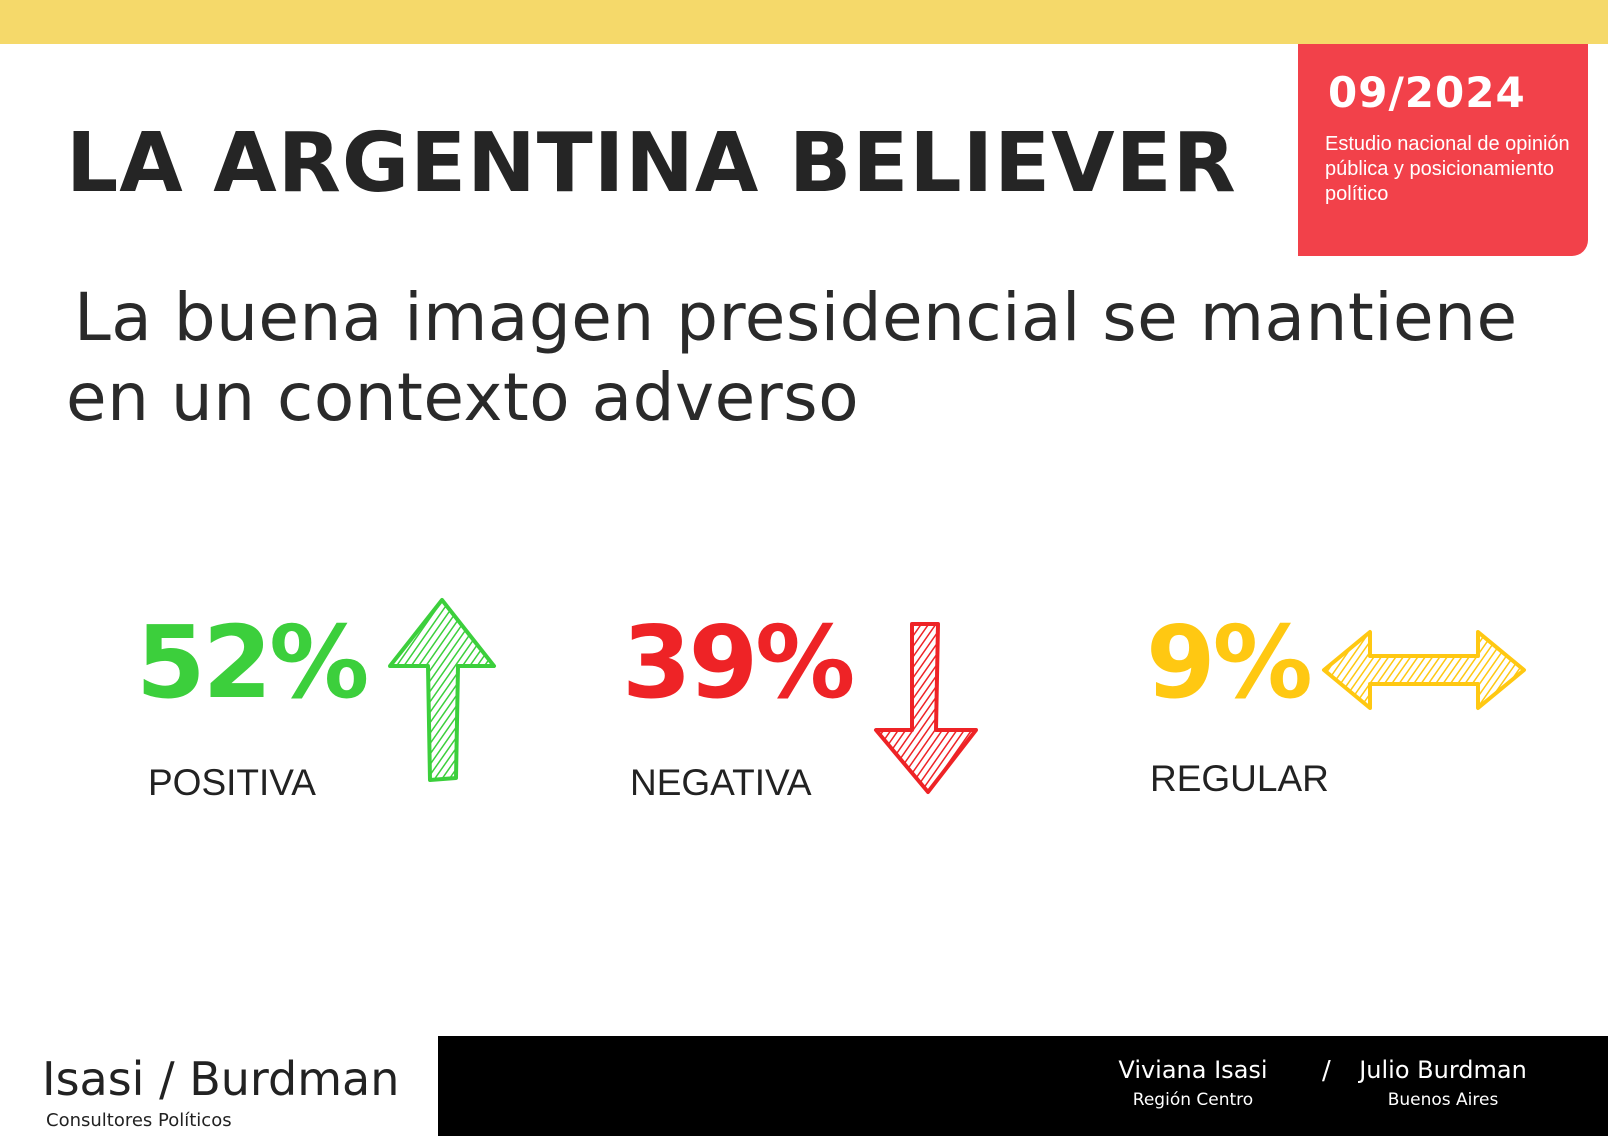  Describe the element at coordinates (1193, 1100) in the screenshot. I see `author-1-location: Región Centro` at that location.